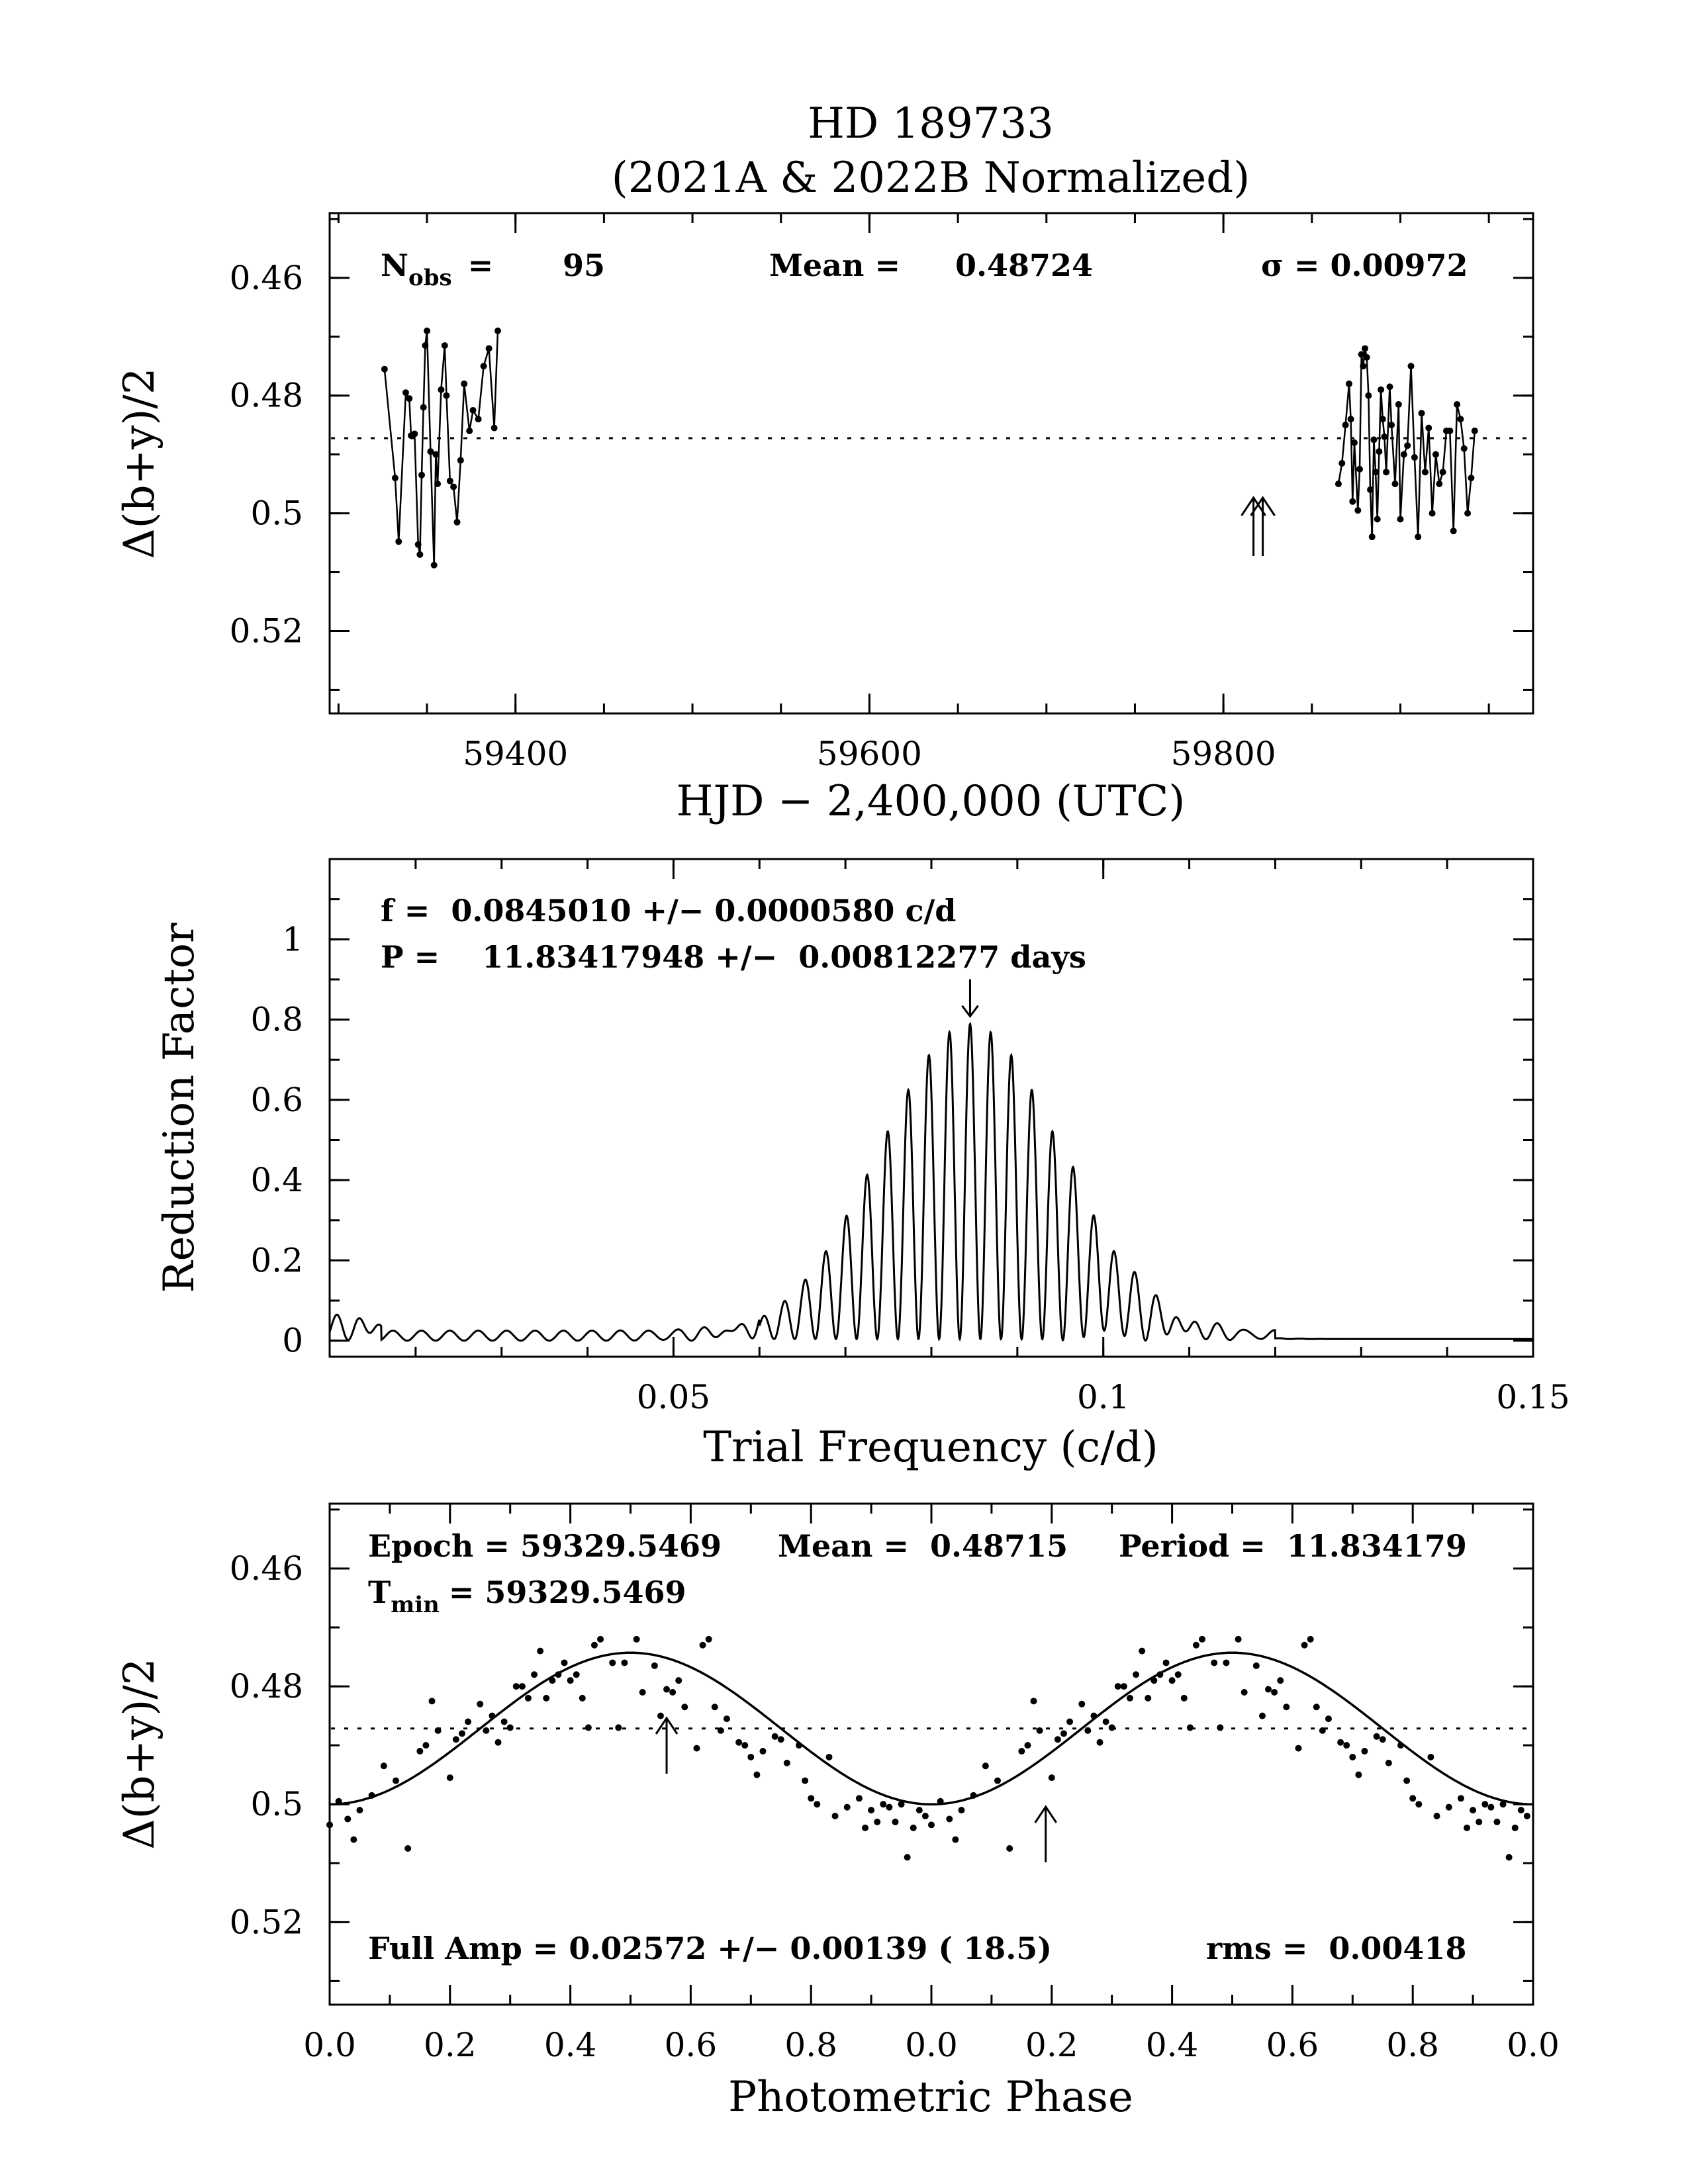 The image size is (1688, 2184). What do you see at coordinates (1293, 1546) in the screenshot?
I see `period-label: Period = 11.834179` at bounding box center [1293, 1546].